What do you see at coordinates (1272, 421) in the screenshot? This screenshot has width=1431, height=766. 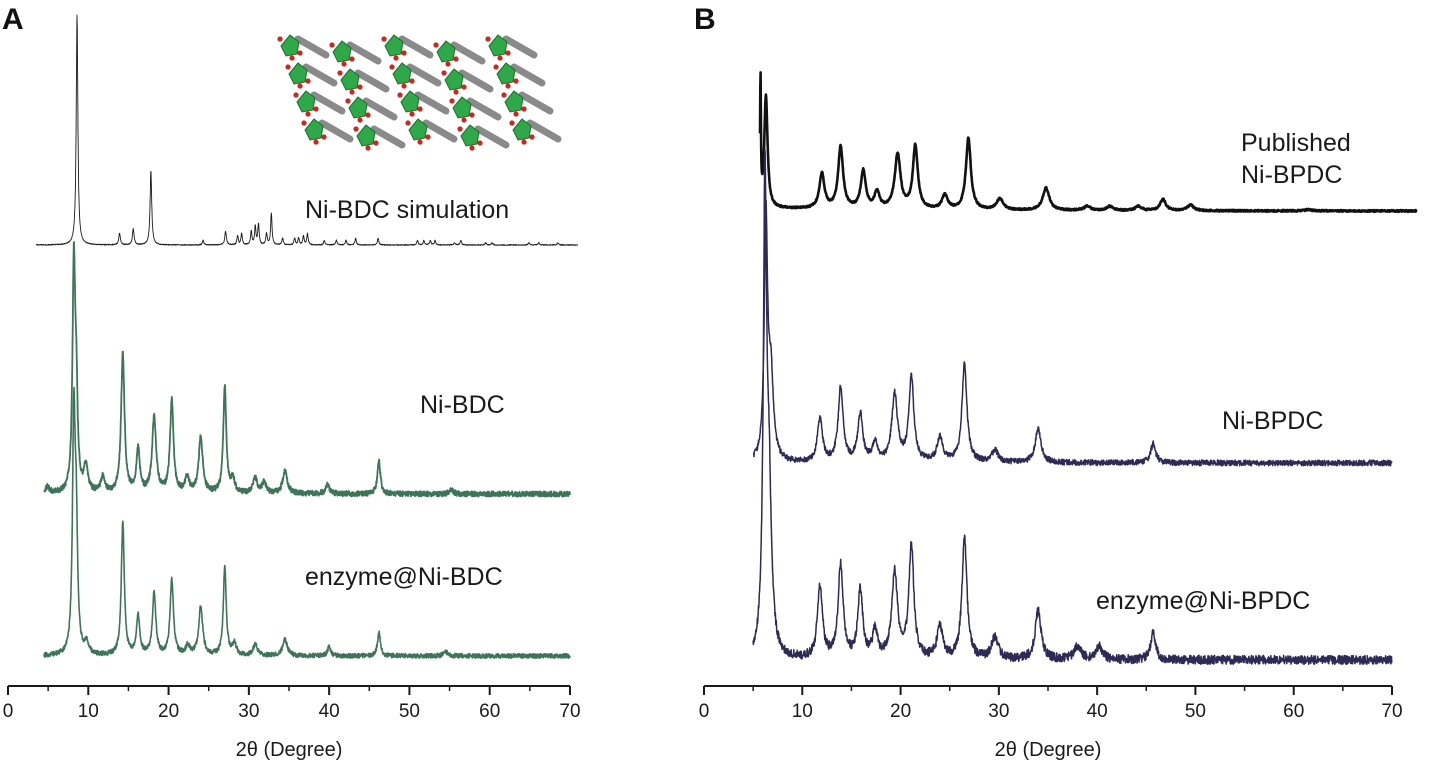 I see `label-ni-bpdc: Ni-BPDC` at bounding box center [1272, 421].